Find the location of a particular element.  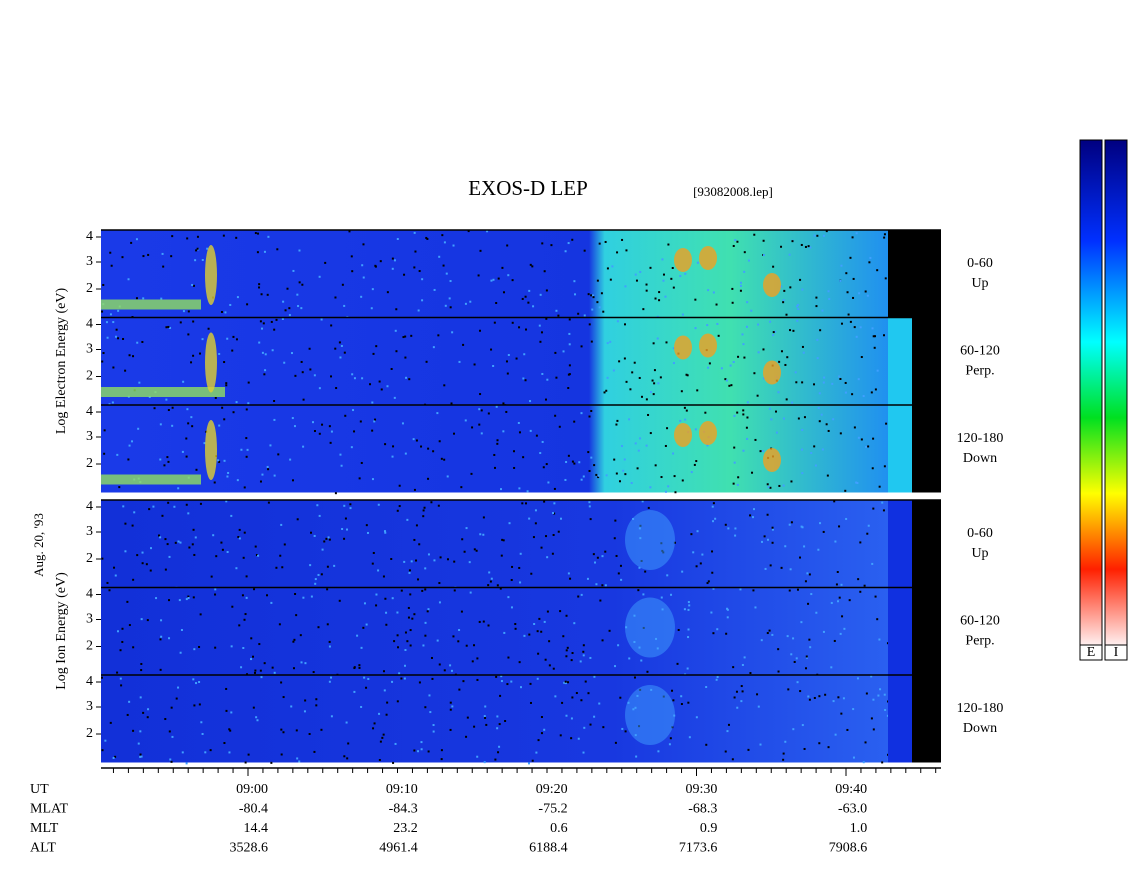

y-tick-label: 3 is located at coordinates (89, 706).